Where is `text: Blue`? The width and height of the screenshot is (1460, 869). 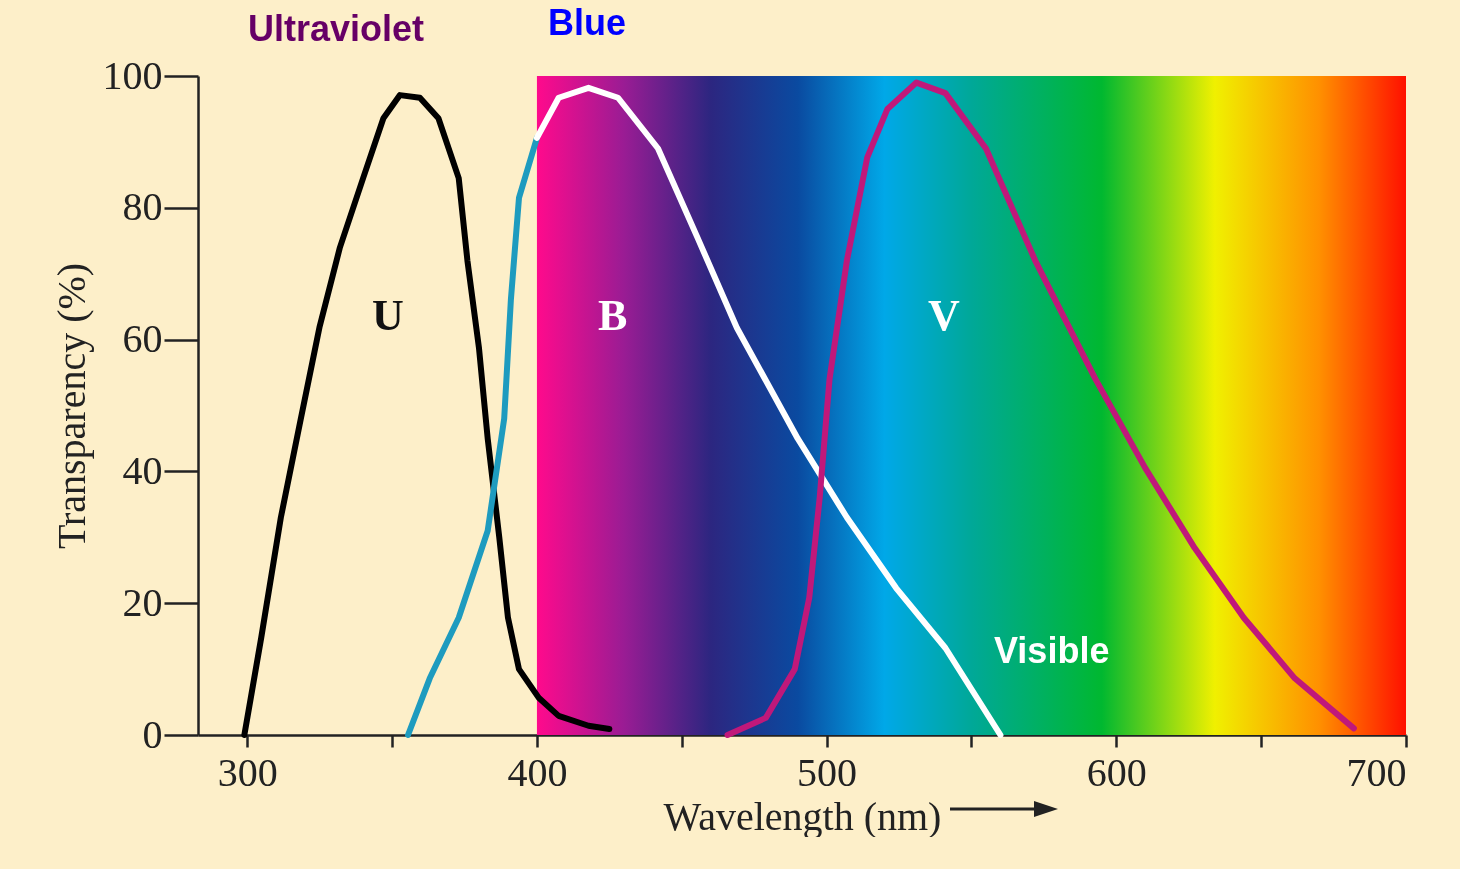
text: Blue is located at coordinates (587, 23).